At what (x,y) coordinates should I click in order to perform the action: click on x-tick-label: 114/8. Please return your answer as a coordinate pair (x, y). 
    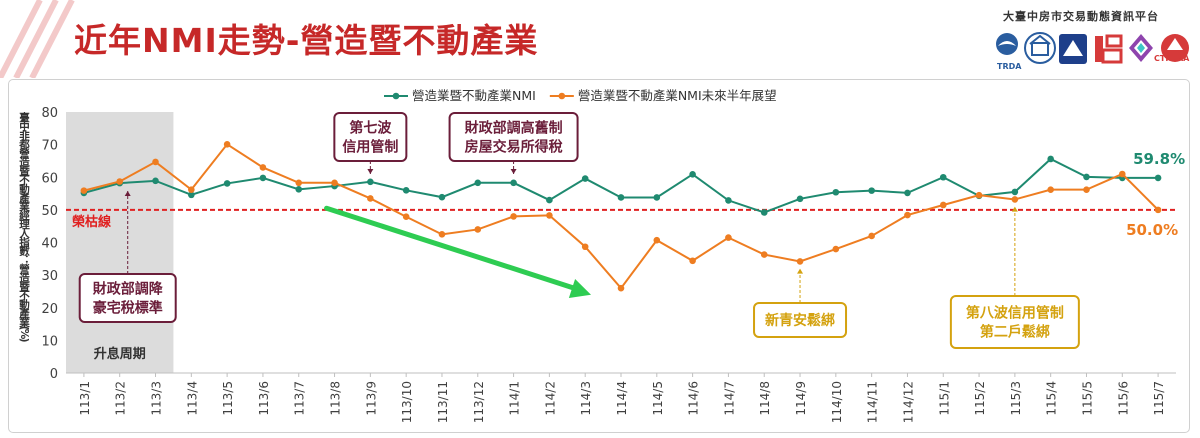
    Looking at the image, I should click on (765, 398).